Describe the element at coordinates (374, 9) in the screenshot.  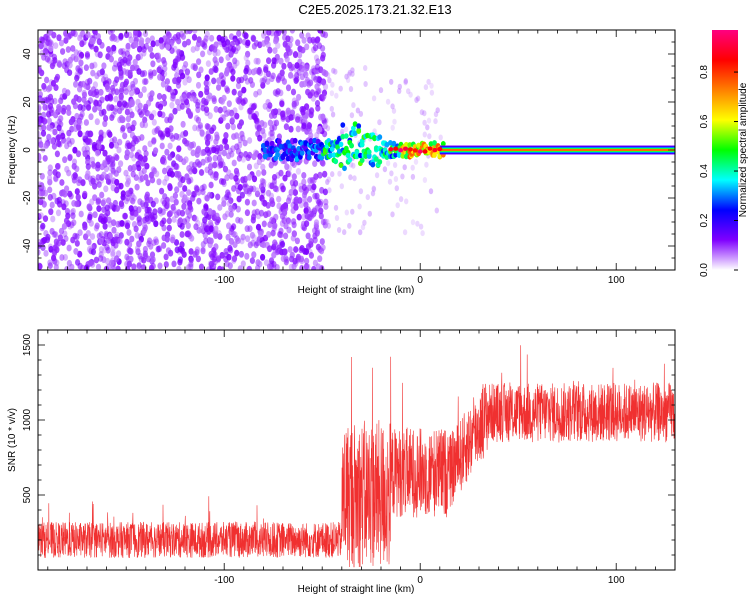
I see `figure-title: C2E5.2025.173.21.32.E13` at that location.